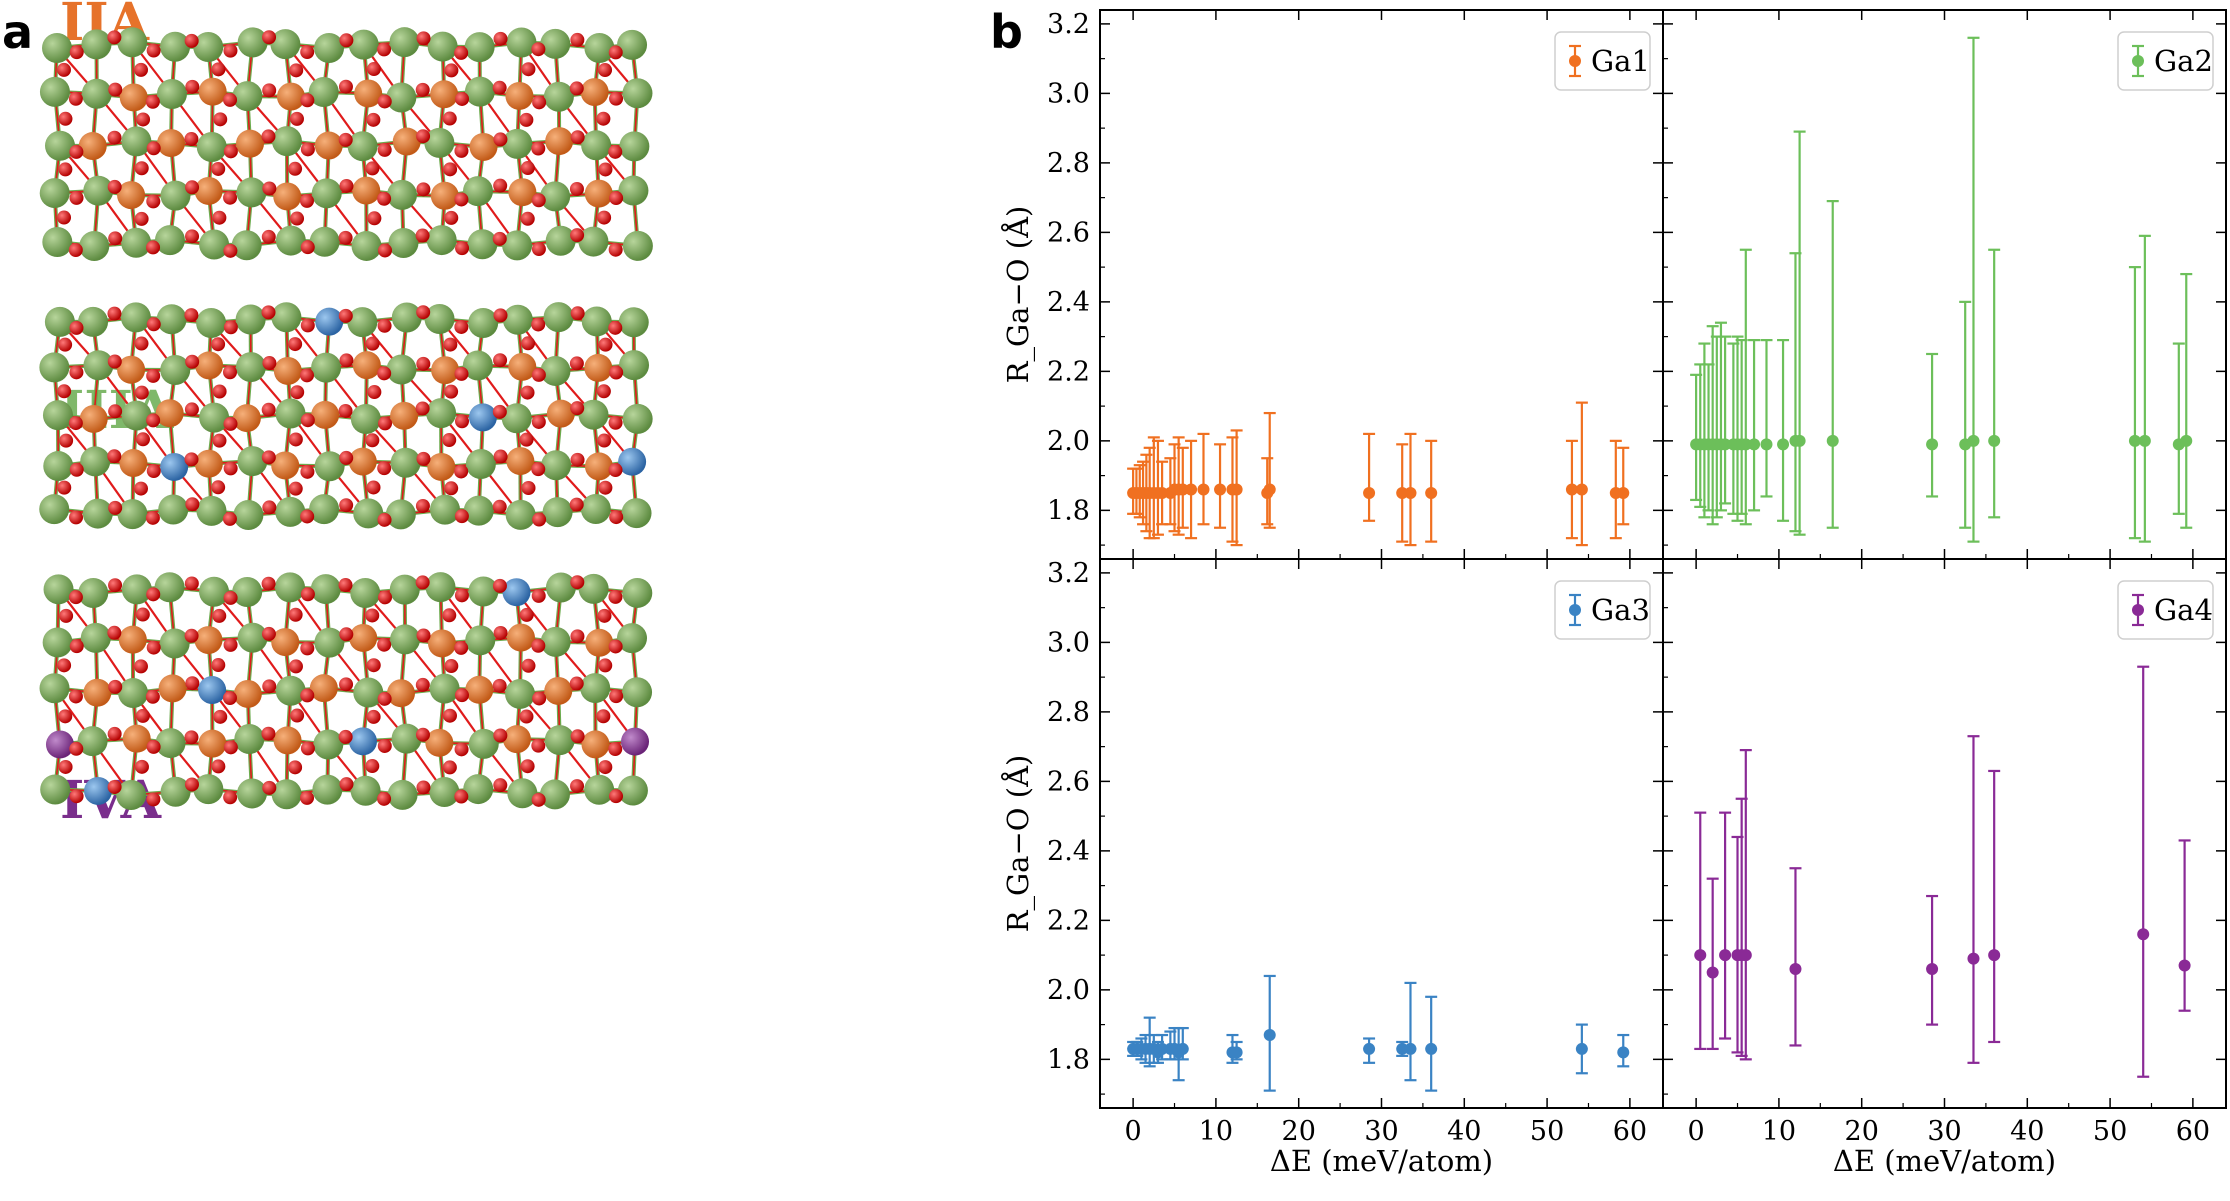 This screenshot has width=2230, height=1201. What do you see at coordinates (1068, 1059) in the screenshot?
I see `y-tick-label: 1.8` at bounding box center [1068, 1059].